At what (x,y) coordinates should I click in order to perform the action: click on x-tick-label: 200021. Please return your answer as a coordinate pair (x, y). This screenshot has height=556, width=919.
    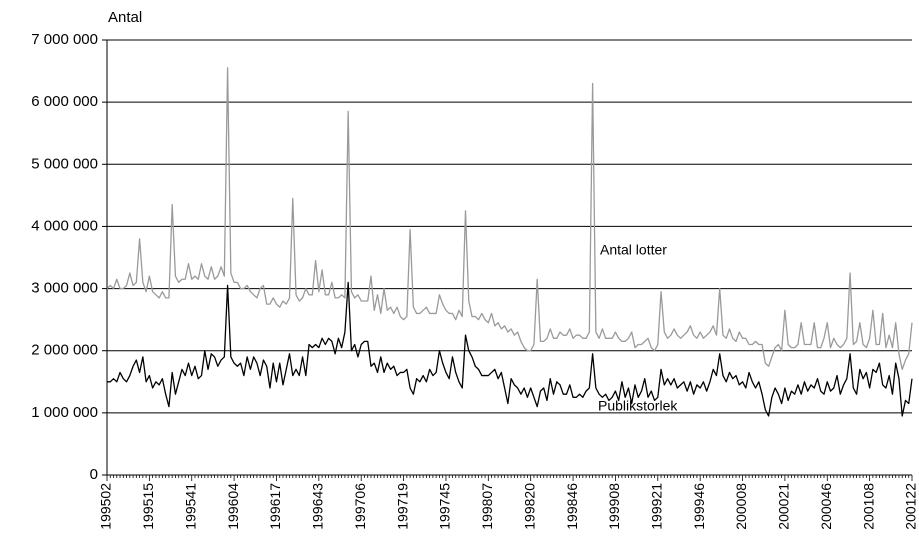
    Looking at the image, I should click on (784, 506).